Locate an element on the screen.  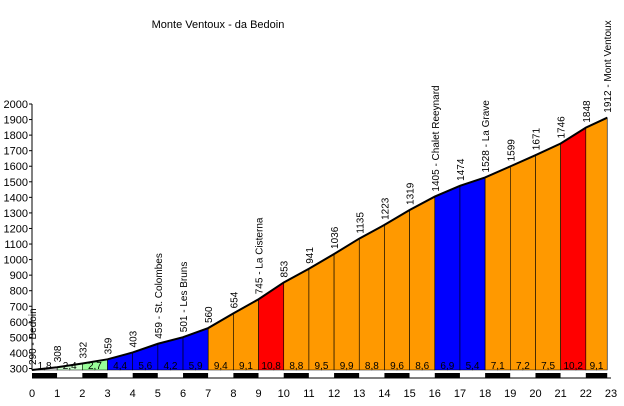
gradient-label-10: 8,8 is located at coordinates (296, 366).